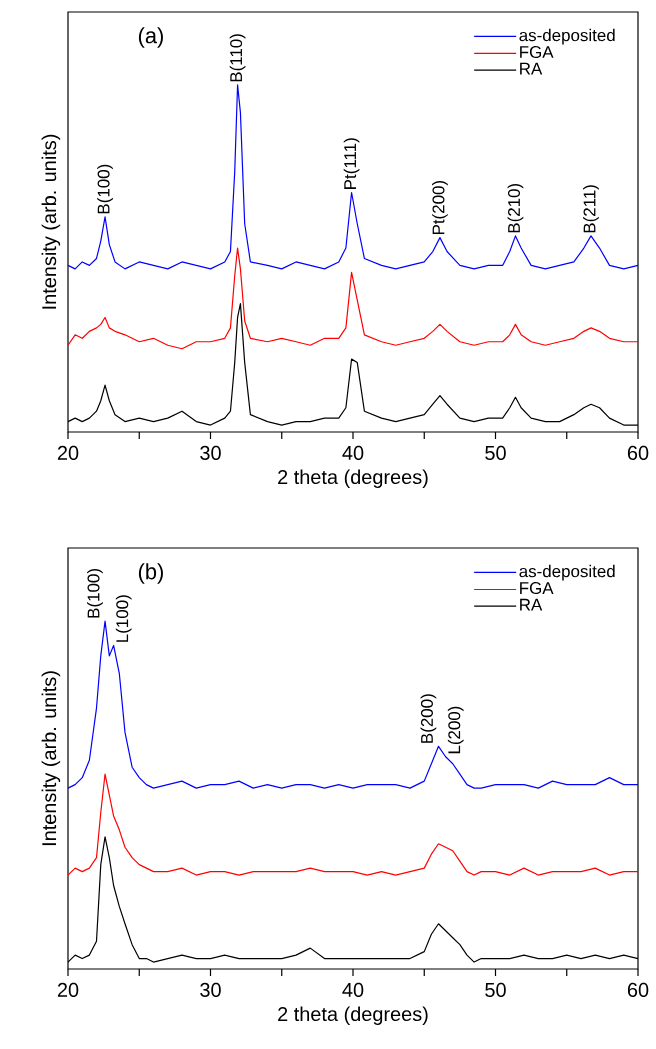  What do you see at coordinates (515, 208) in the screenshot?
I see `annotation: B(210)` at bounding box center [515, 208].